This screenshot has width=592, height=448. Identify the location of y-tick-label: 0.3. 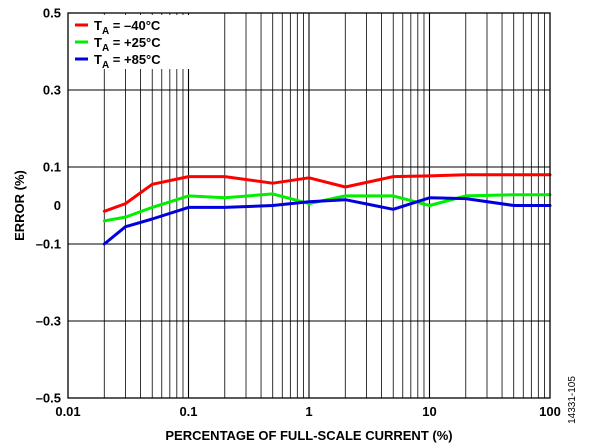
(52, 90).